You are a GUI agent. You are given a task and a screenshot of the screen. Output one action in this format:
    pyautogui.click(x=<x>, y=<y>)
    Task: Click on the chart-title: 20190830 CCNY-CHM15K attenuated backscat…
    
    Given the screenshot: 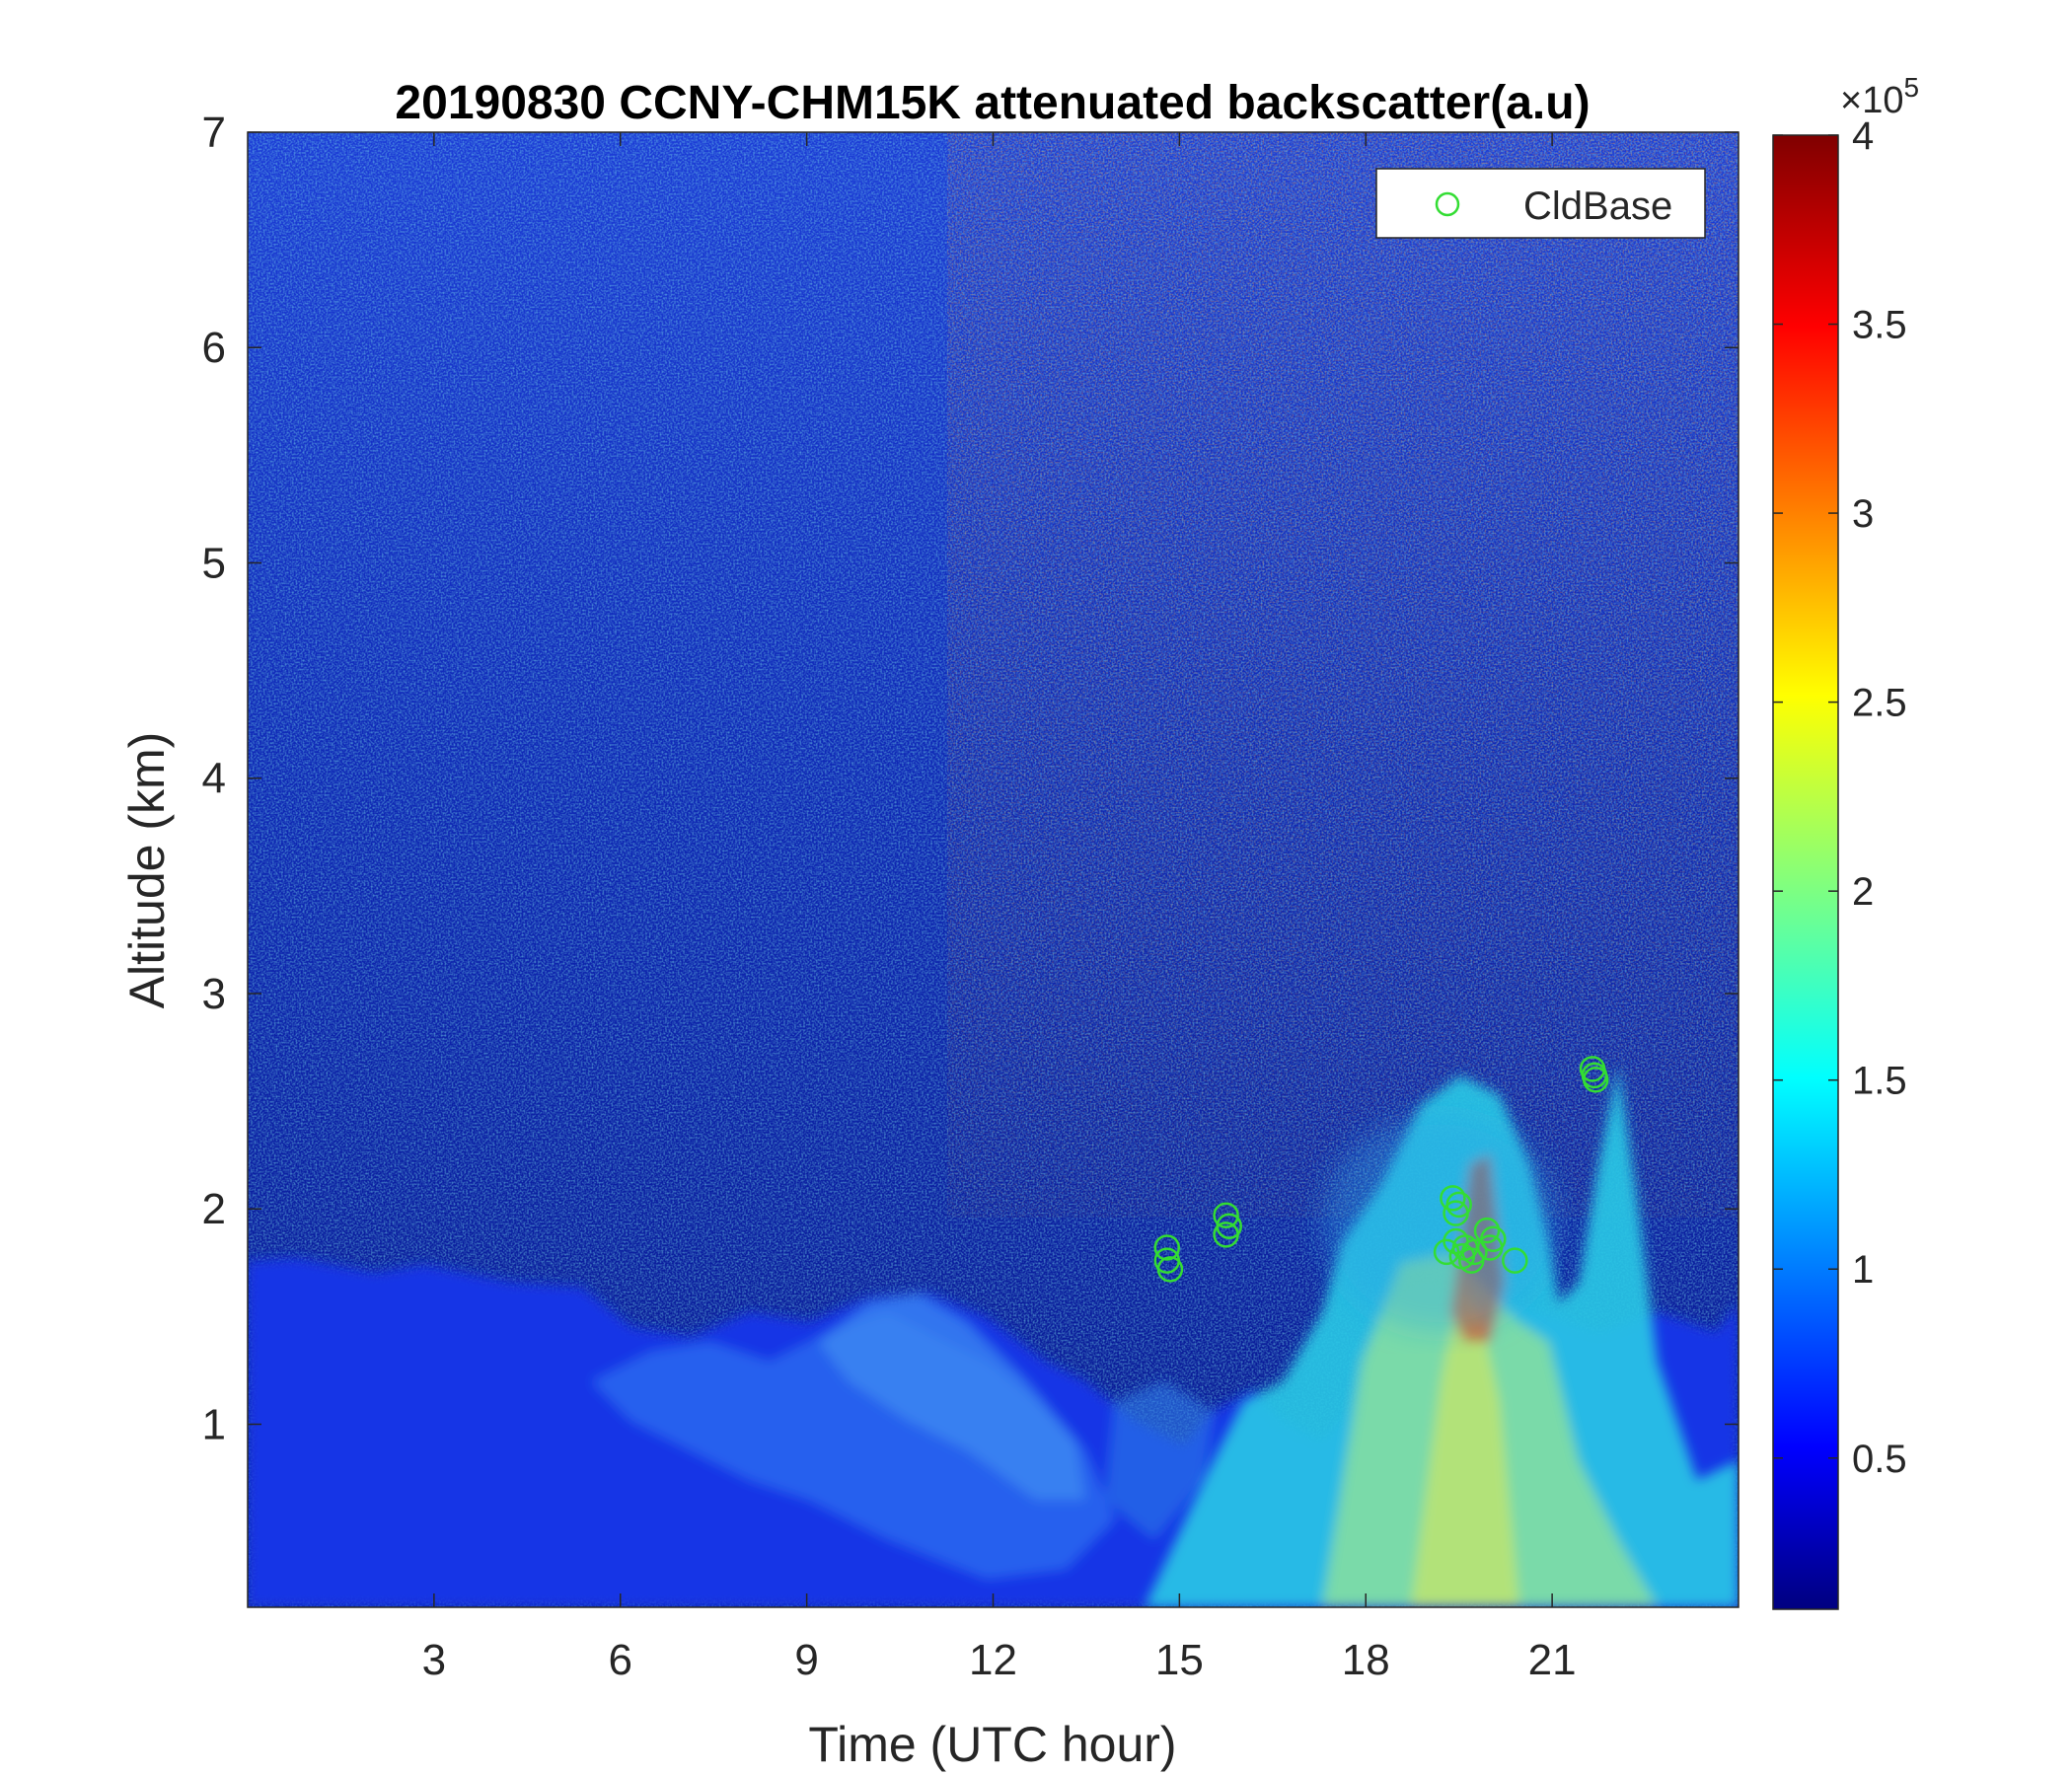 What is the action you would take?
    pyautogui.click(x=992, y=103)
    